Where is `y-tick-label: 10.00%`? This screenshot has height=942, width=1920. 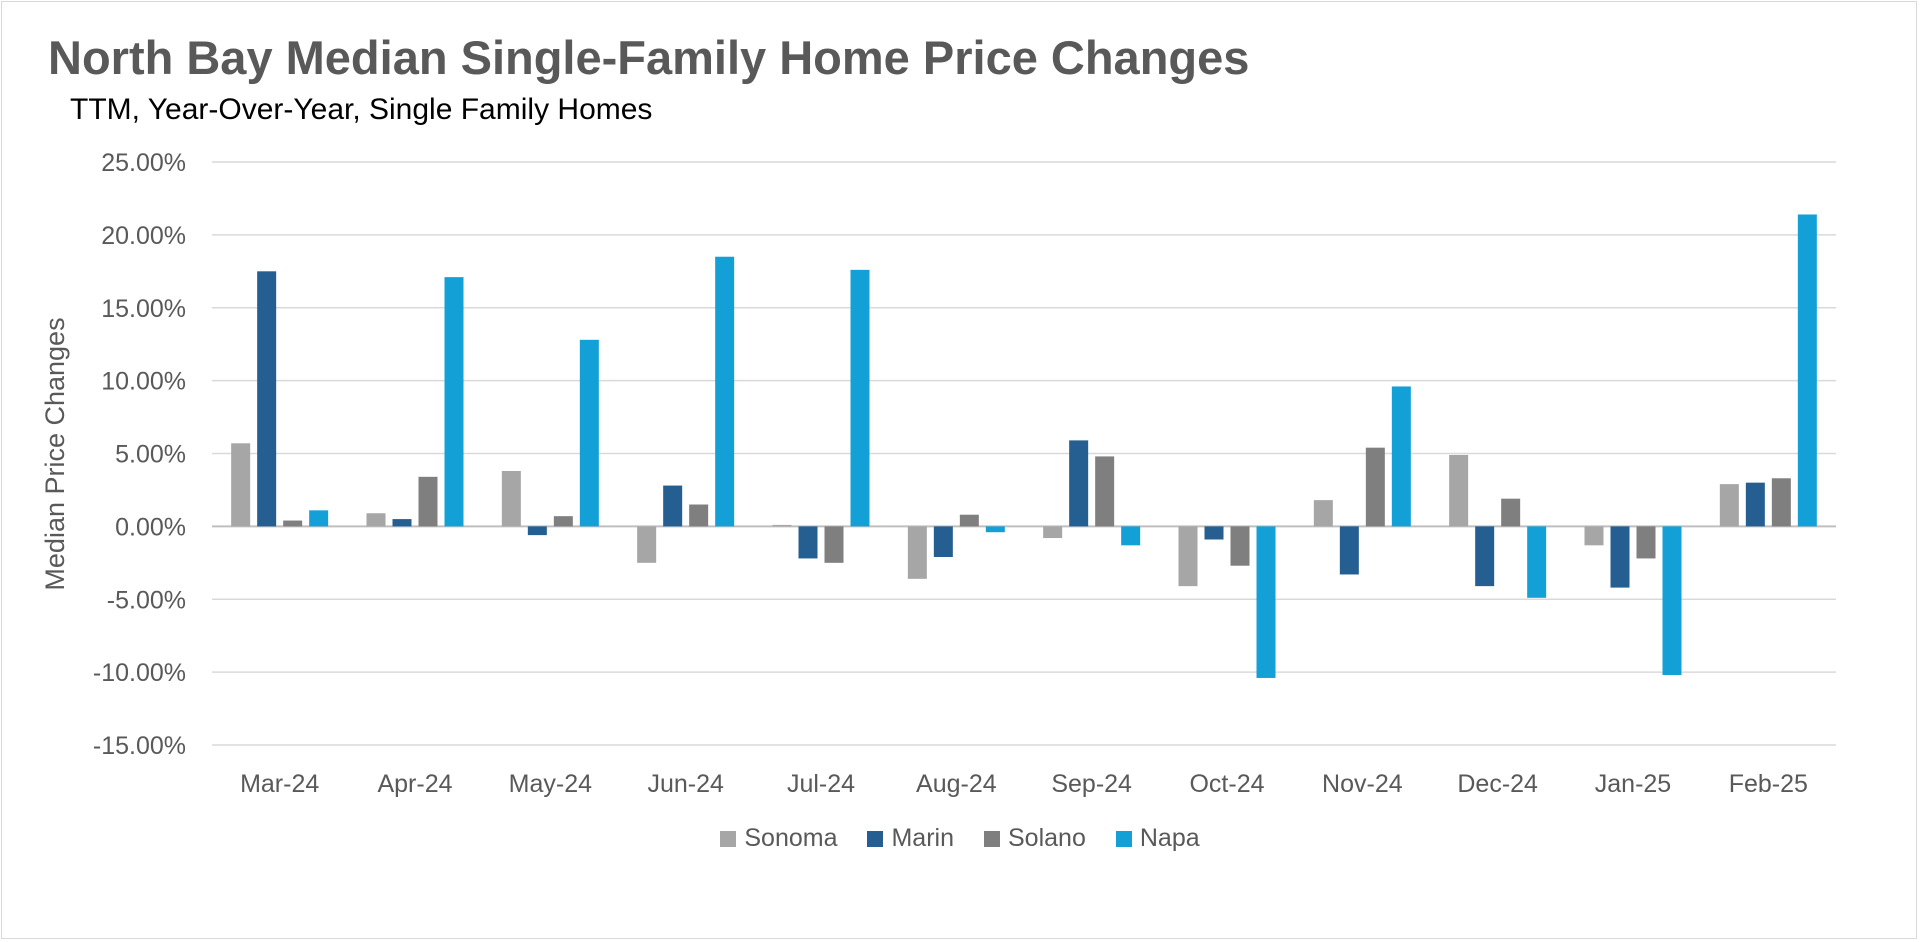
y-tick-label: 10.00% is located at coordinates (143, 382).